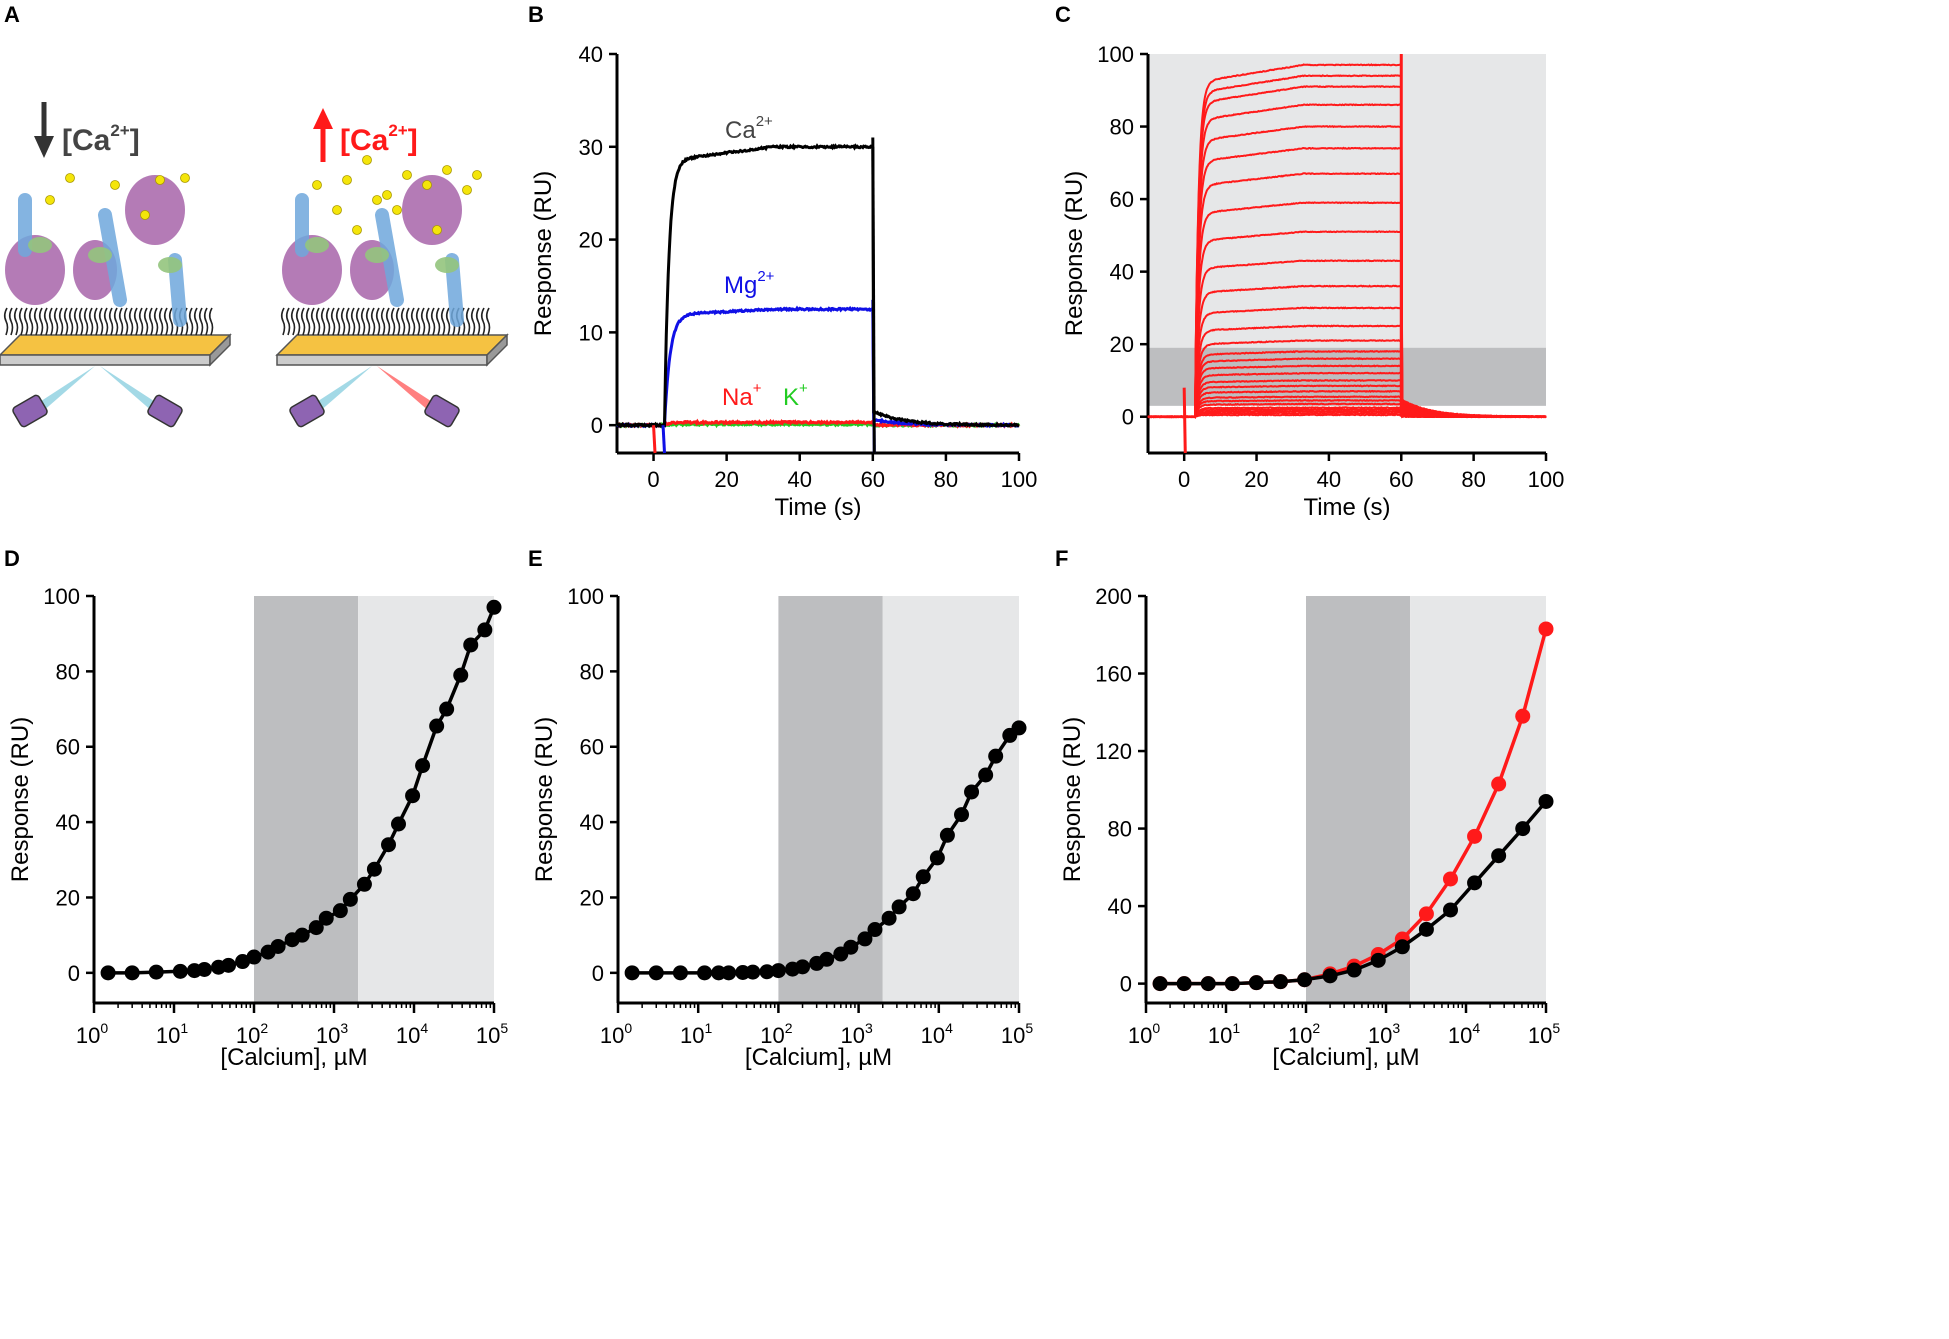  I want to click on protein-purple, so click(432, 210).